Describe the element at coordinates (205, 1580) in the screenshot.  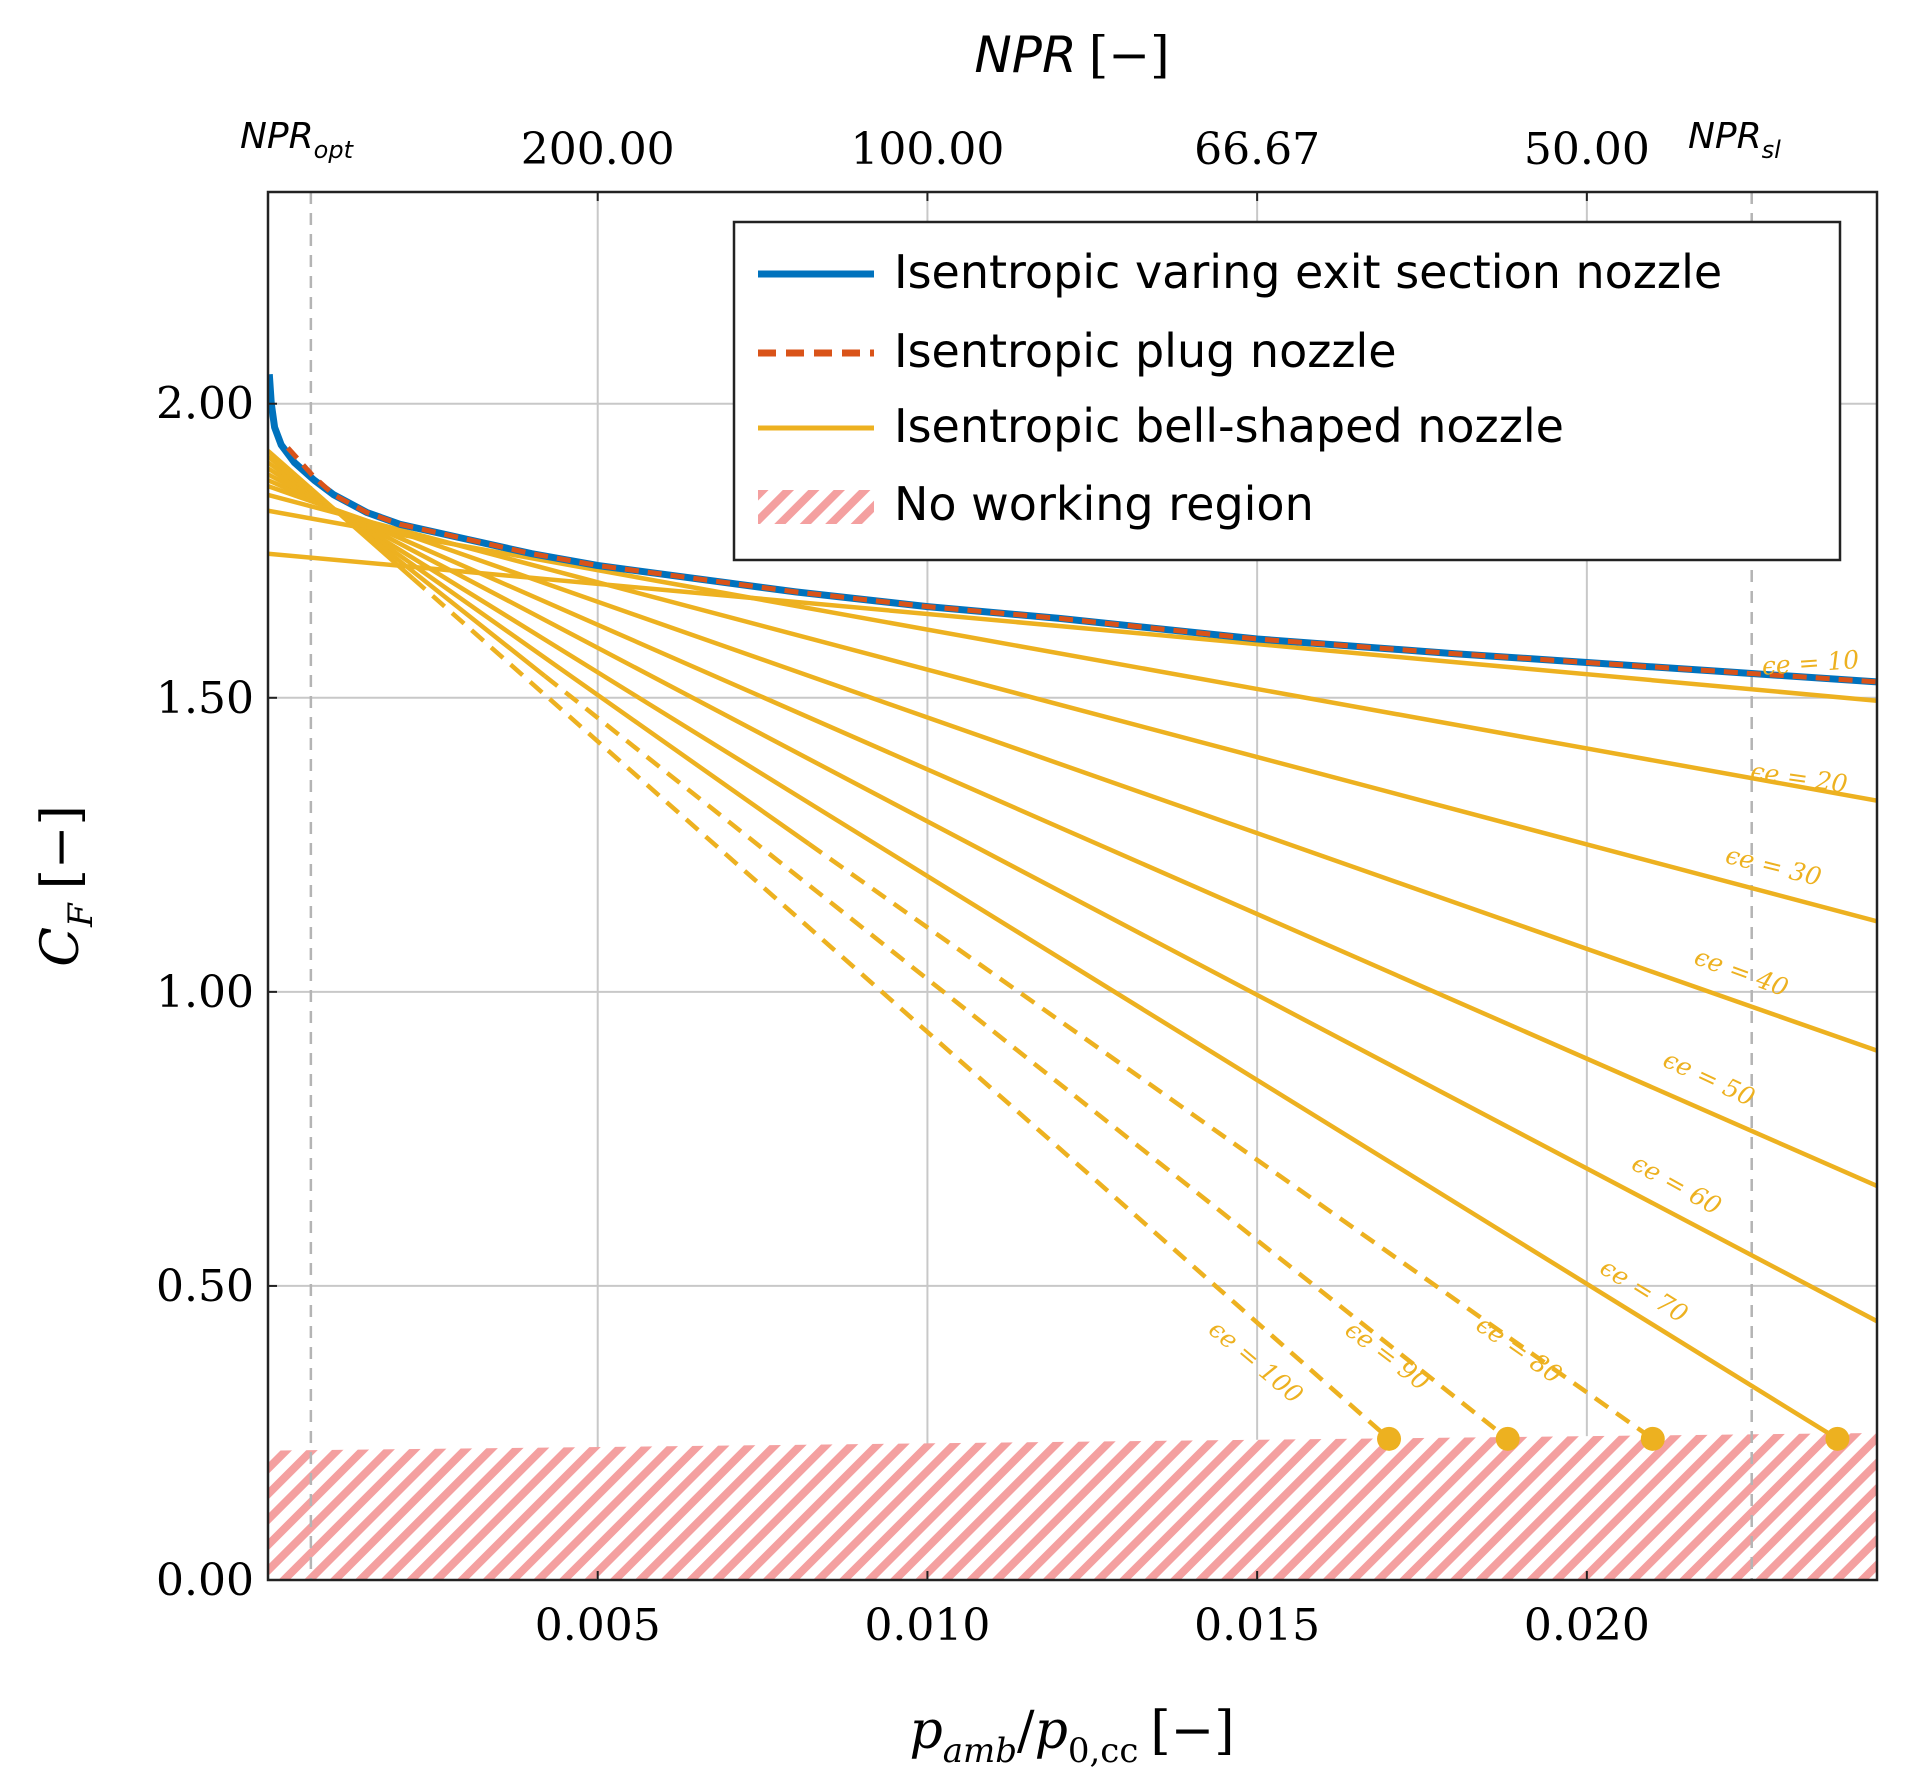
I see `y-tick-label: 0.00` at that location.